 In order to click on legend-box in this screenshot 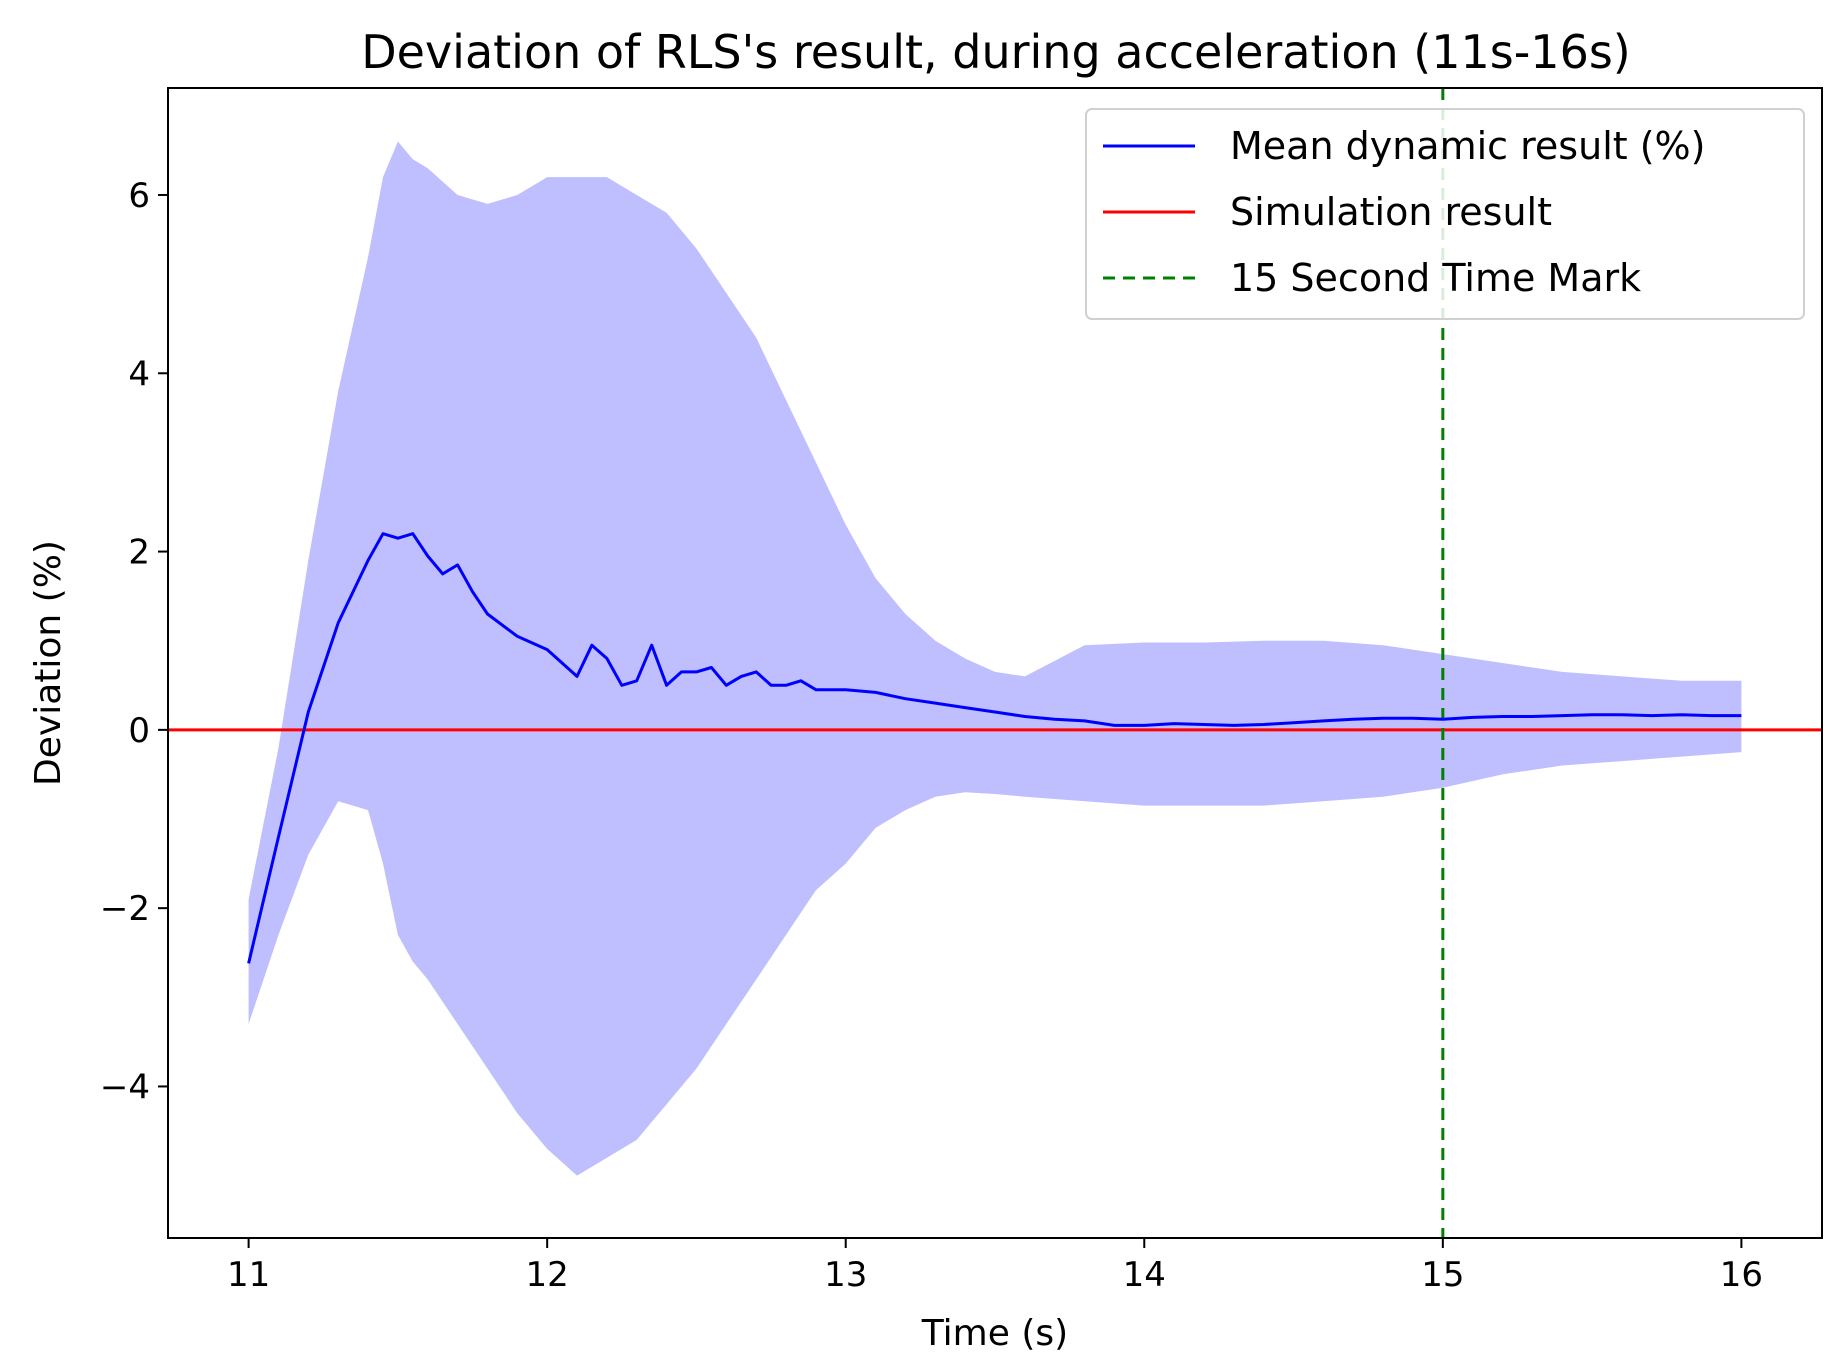, I will do `click(1445, 214)`.